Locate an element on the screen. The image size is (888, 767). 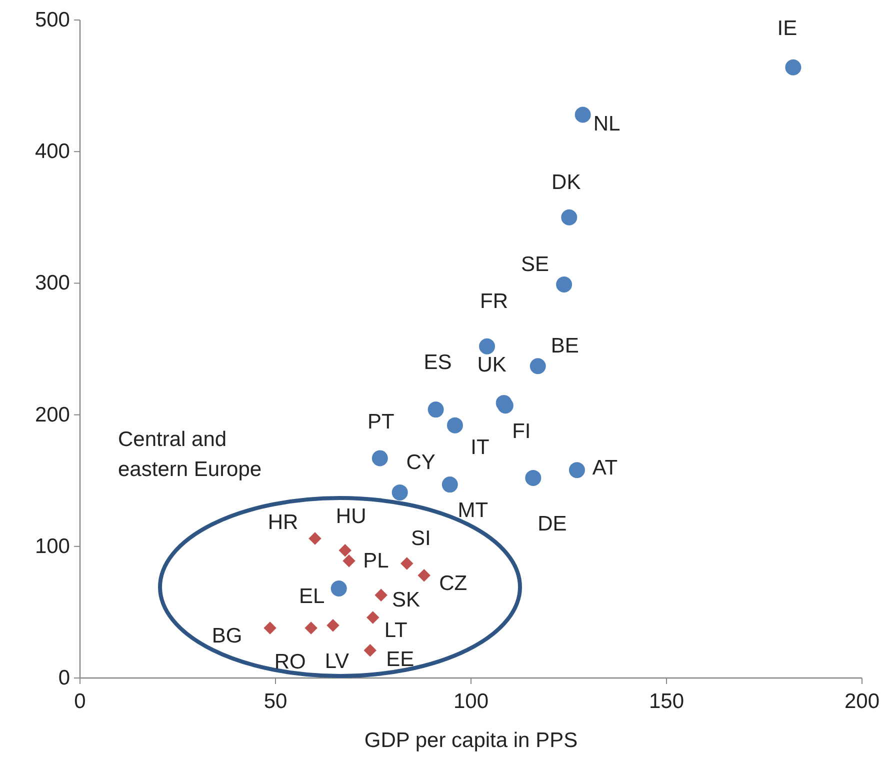
annotation: UK is located at coordinates (491, 364).